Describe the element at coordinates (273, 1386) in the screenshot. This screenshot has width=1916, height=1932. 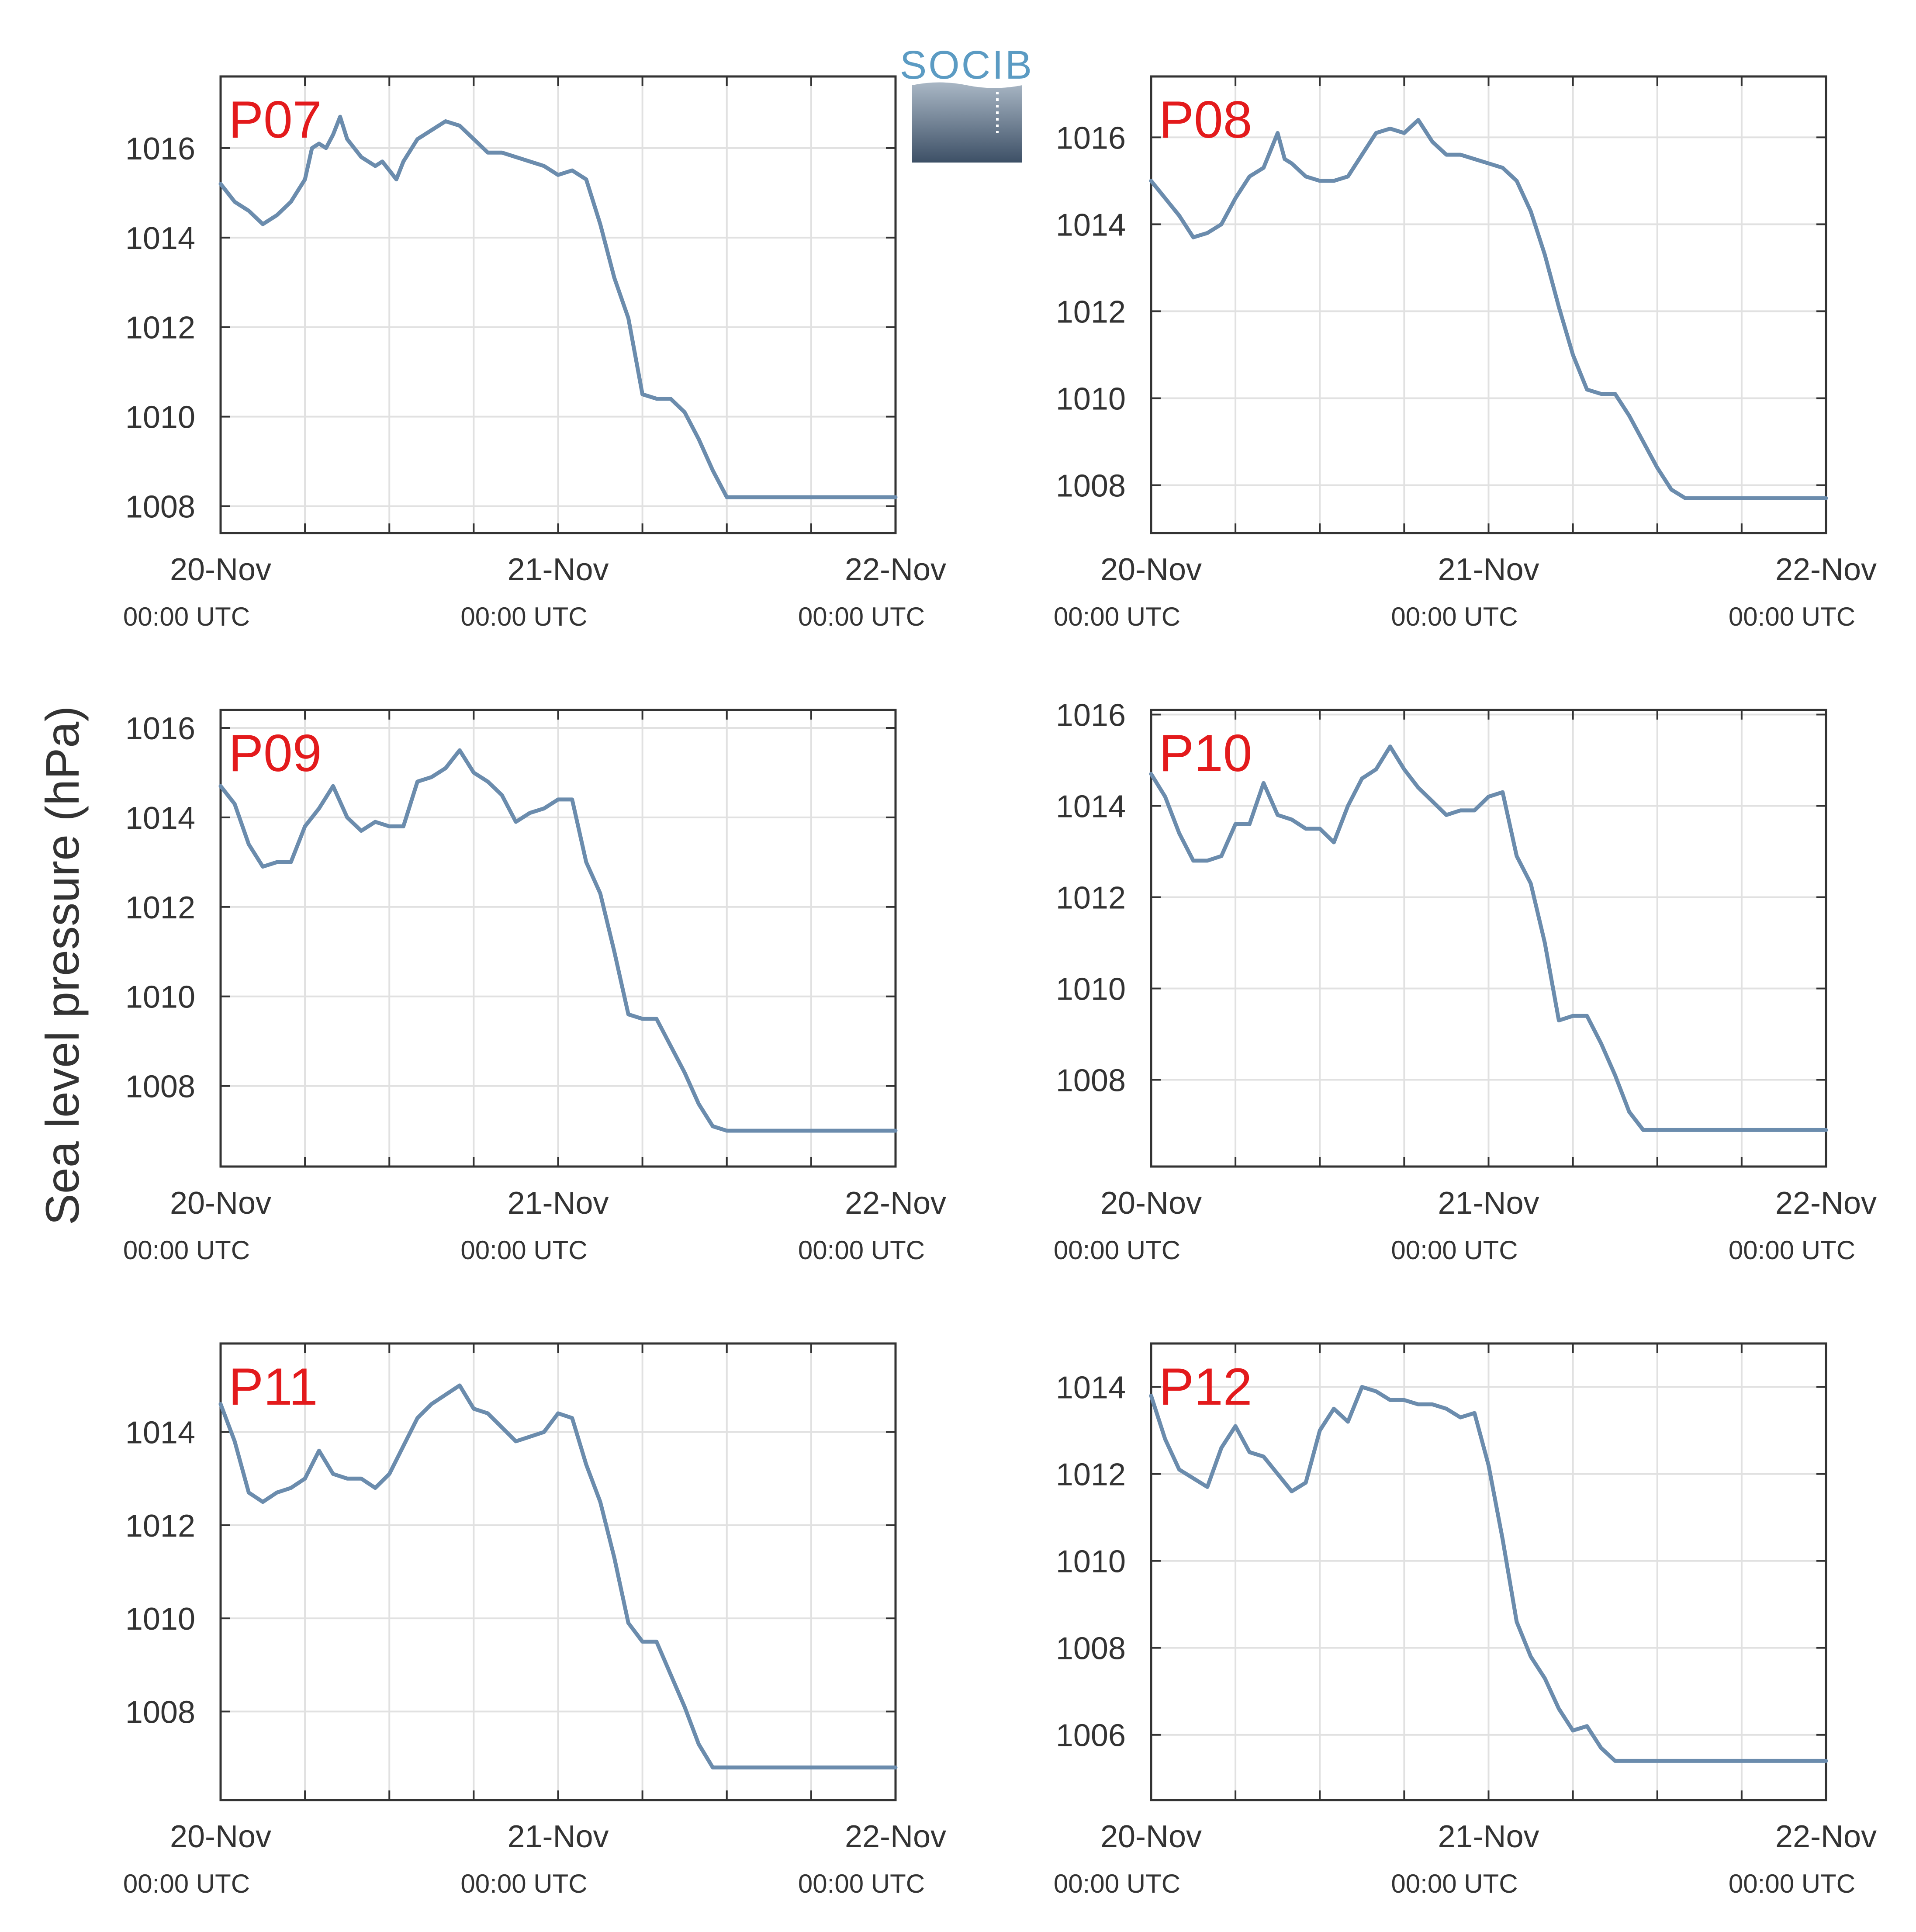
I see `panel-label: P11` at that location.